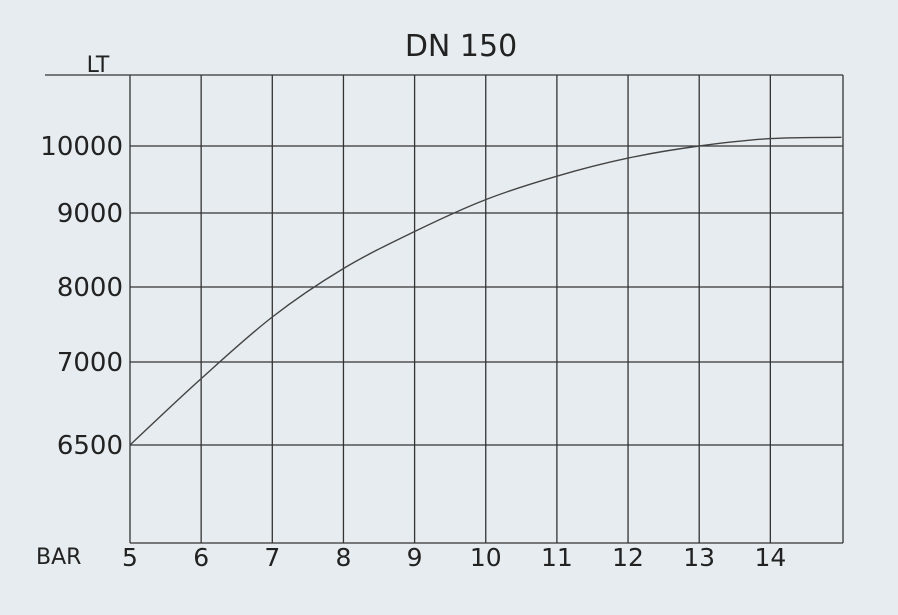 The image size is (898, 615). What do you see at coordinates (90, 288) in the screenshot?
I see `y-tick-label: 8000` at bounding box center [90, 288].